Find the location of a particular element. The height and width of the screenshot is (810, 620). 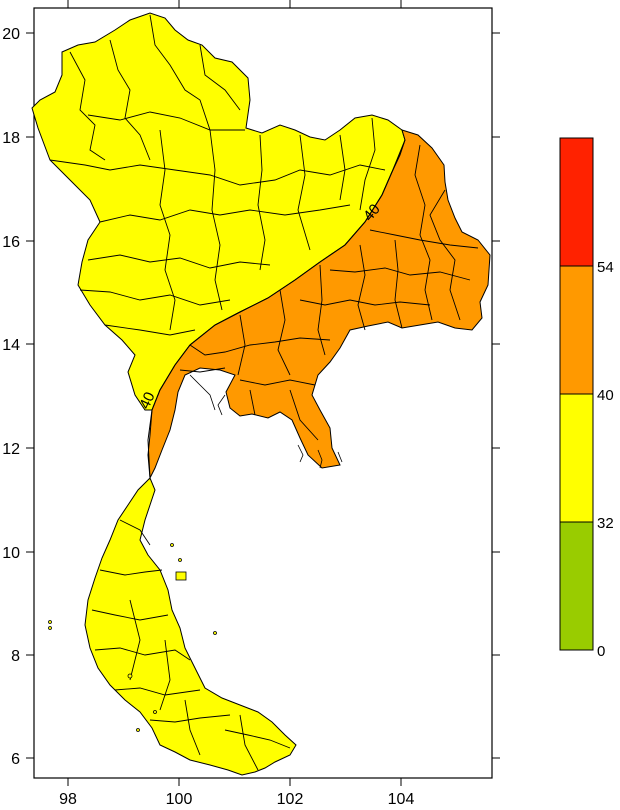

y-tick-label-18: 18 is located at coordinates (11, 138).